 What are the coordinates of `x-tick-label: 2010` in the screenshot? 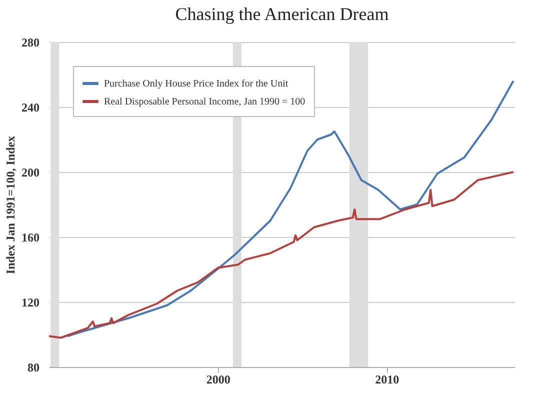 It's located at (387, 379).